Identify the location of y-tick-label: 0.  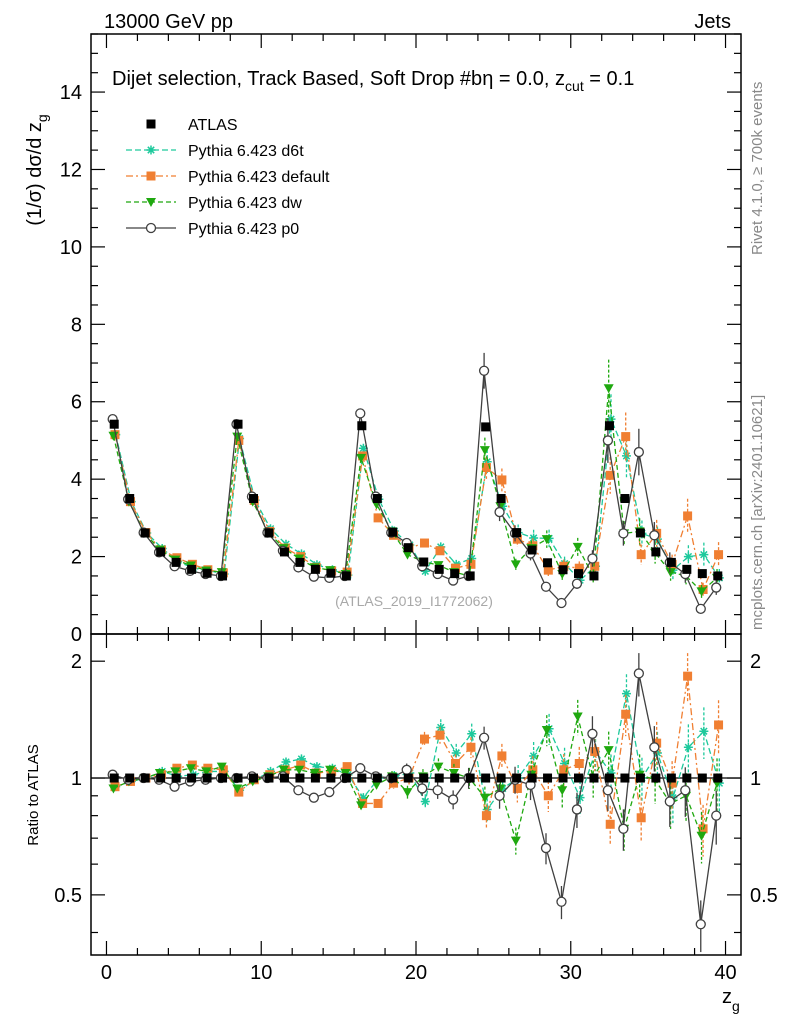
(76, 635).